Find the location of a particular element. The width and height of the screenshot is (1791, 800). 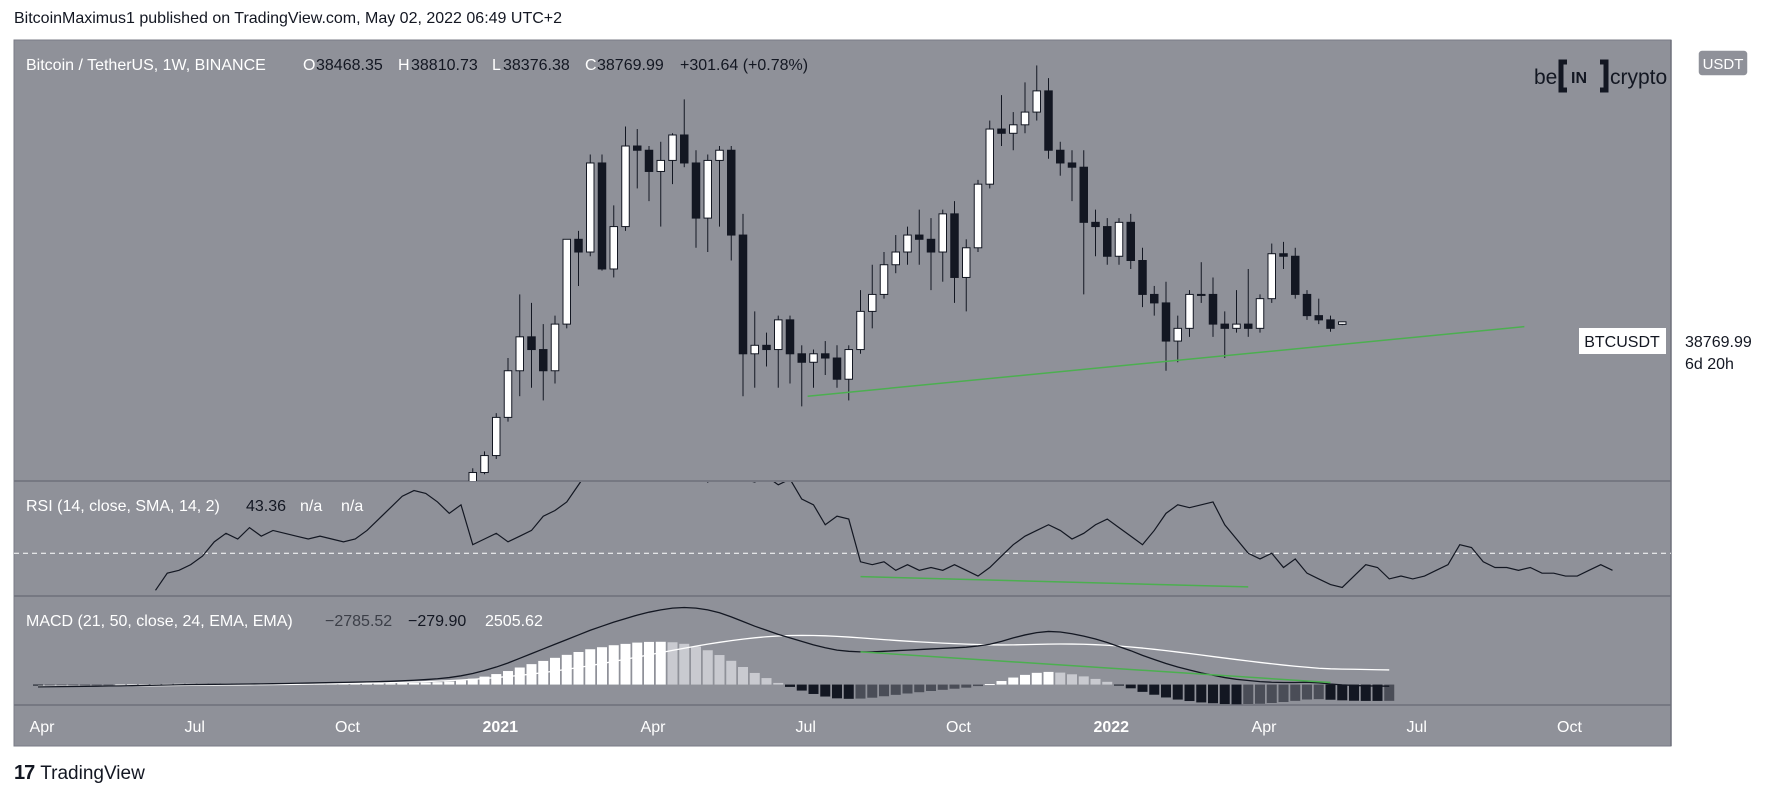

rsi-line is located at coordinates (884, 536).